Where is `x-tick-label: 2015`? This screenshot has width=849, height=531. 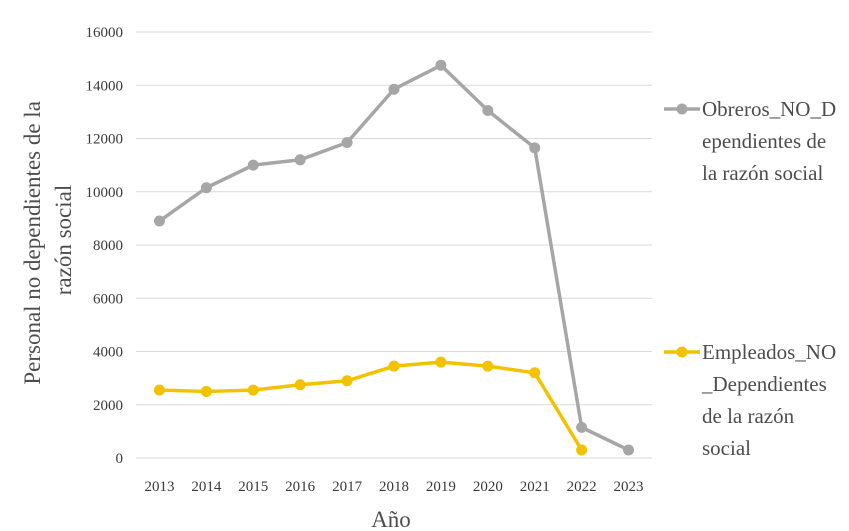 x-tick-label: 2015 is located at coordinates (253, 487).